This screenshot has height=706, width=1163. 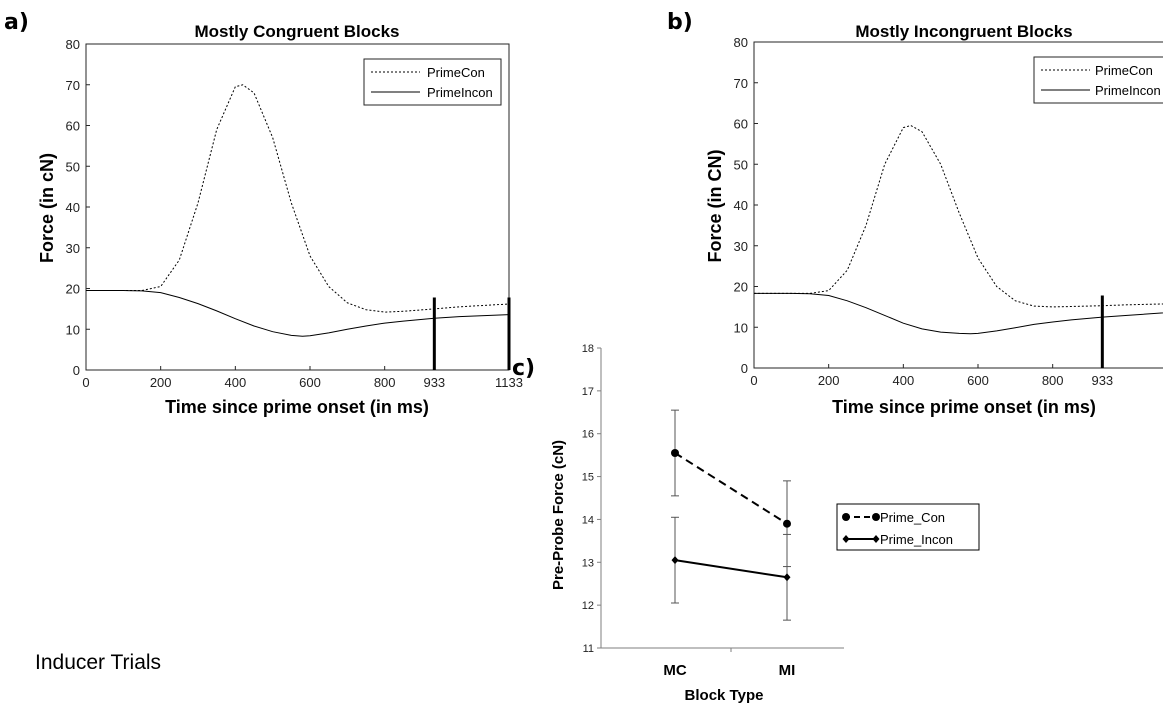 I want to click on panel-c-y-tick-label: 17, so click(x=588, y=392).